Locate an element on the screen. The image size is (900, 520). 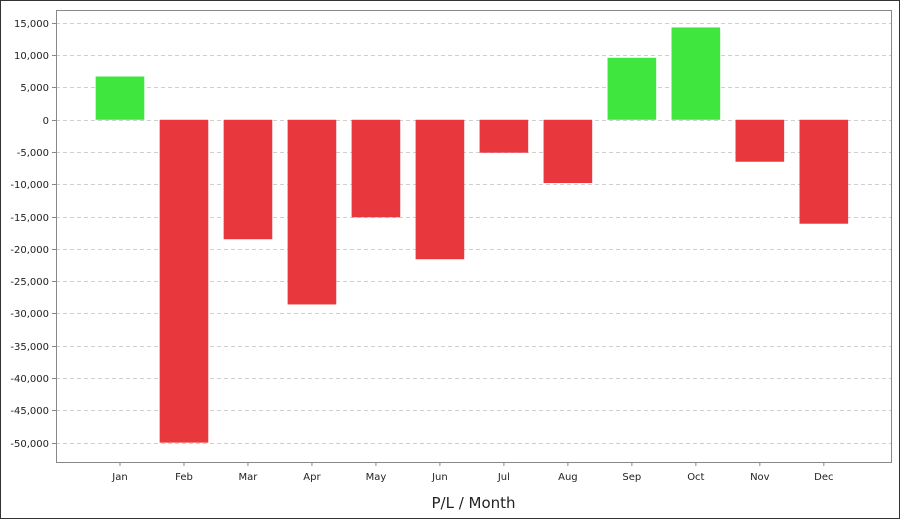
y-tick-label: 5,000 is located at coordinates (34, 88).